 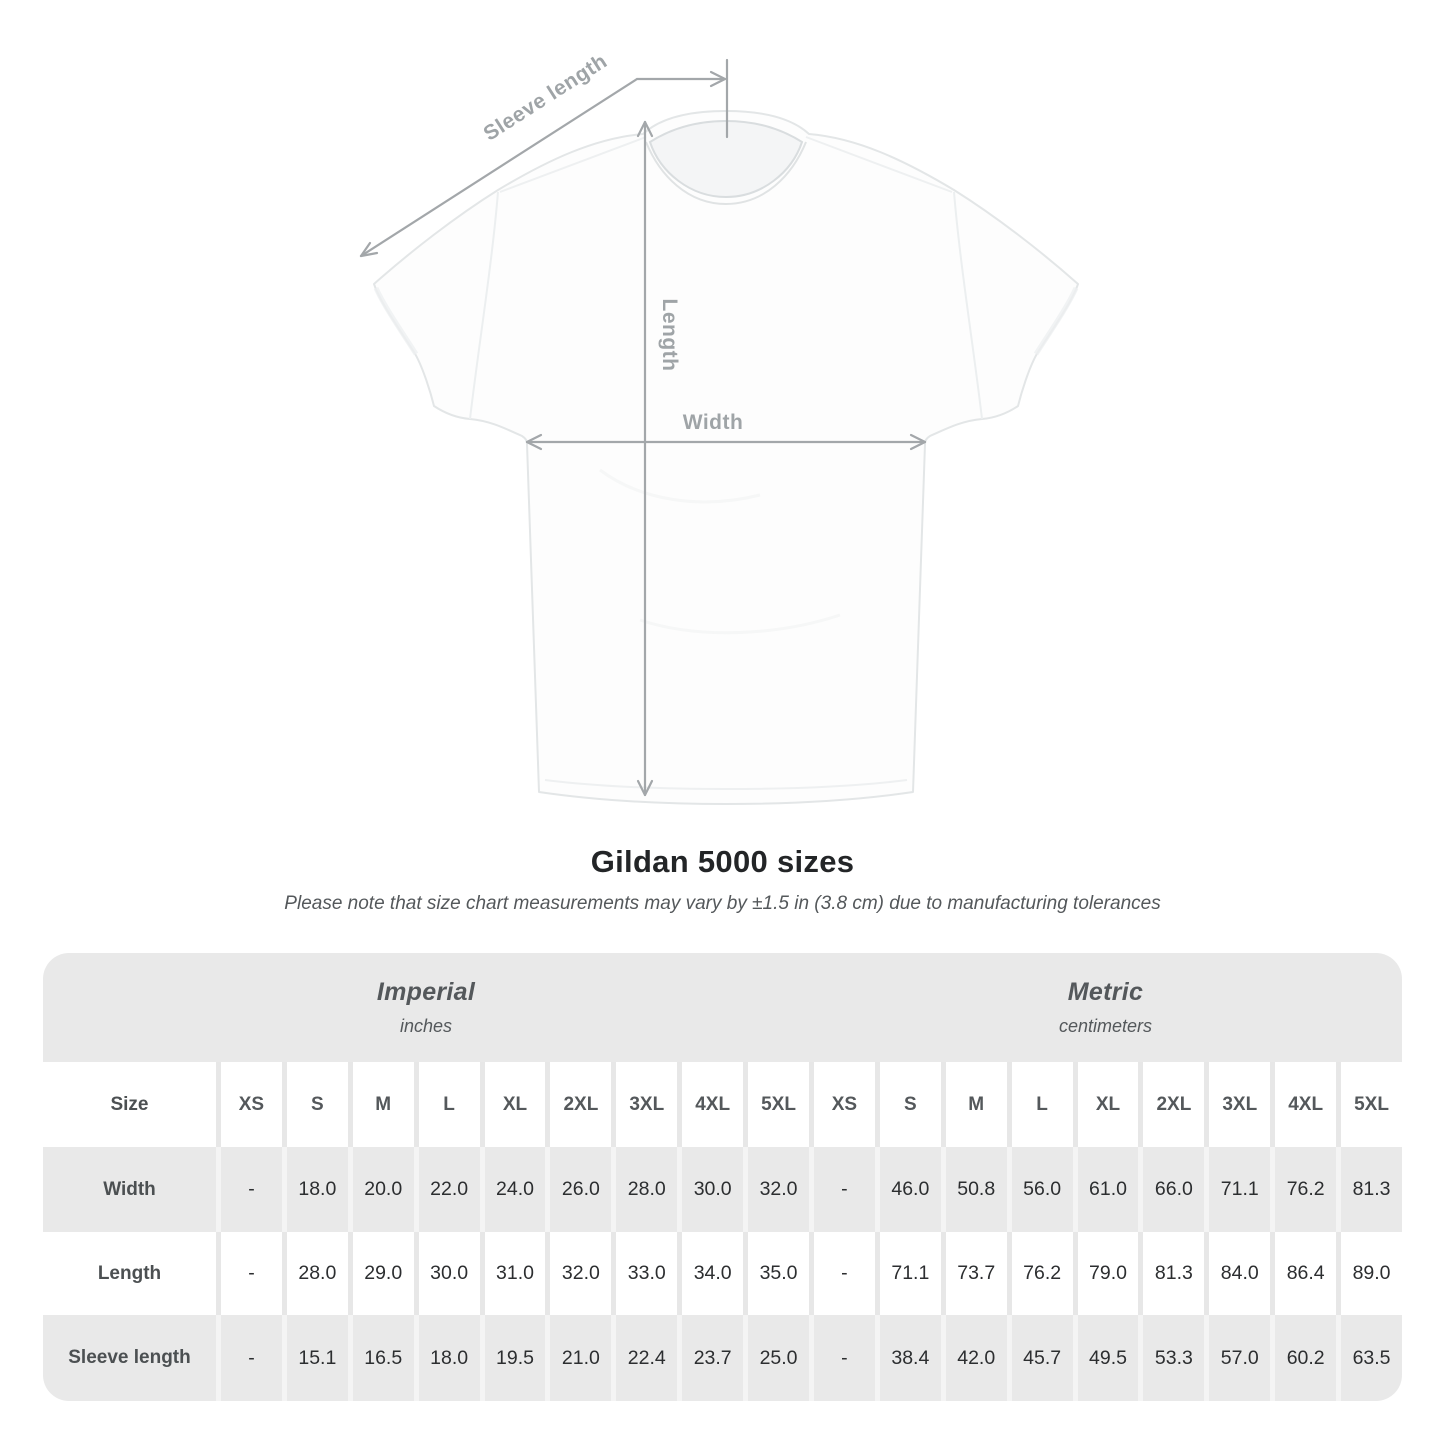 I want to click on measurement-value: 73.7, so click(x=973, y=1273).